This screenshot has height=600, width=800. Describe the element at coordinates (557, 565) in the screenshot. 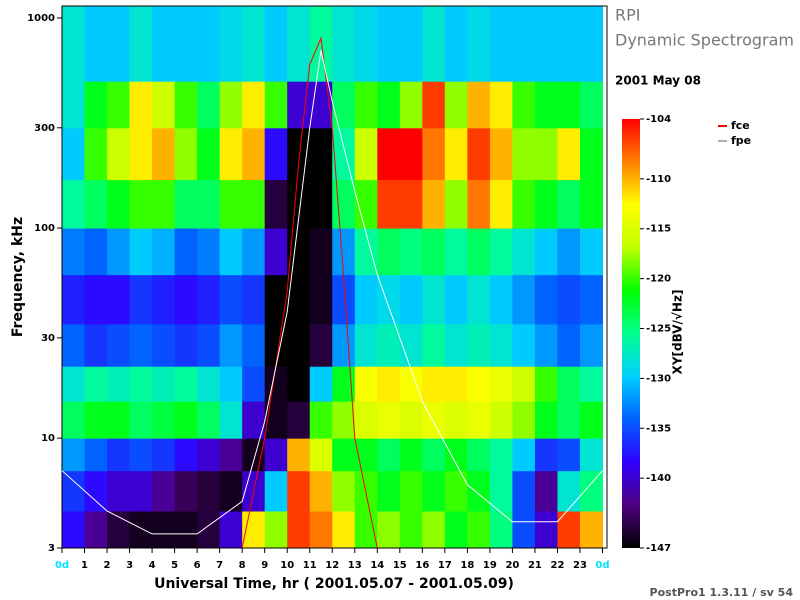

I see `x-tick-label: 22` at that location.